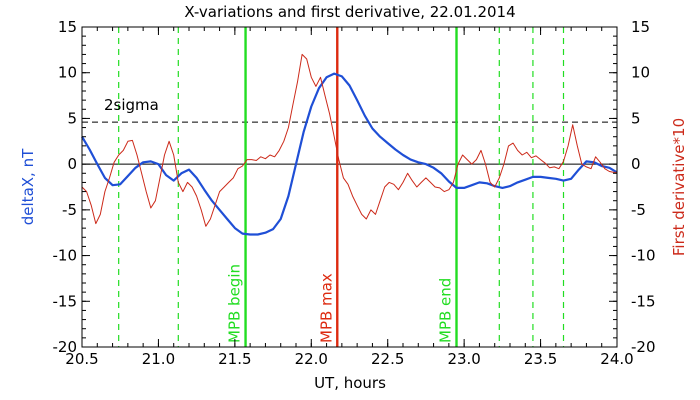 The height and width of the screenshot is (400, 700). What do you see at coordinates (463, 359) in the screenshot?
I see `x-tick-label: 23.0` at bounding box center [463, 359].